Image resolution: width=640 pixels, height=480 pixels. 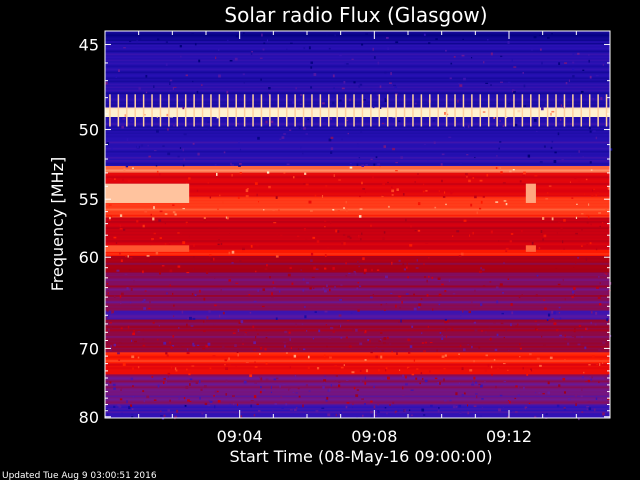 I want to click on burst-feature, so click(x=530, y=193).